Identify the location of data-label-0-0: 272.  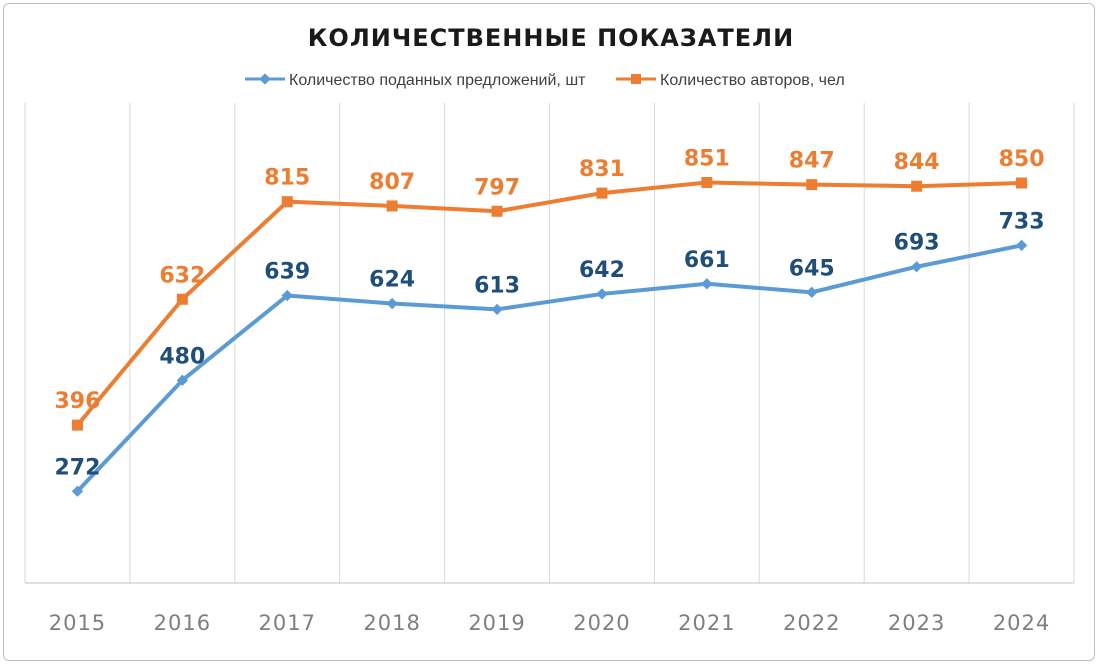
(77, 467).